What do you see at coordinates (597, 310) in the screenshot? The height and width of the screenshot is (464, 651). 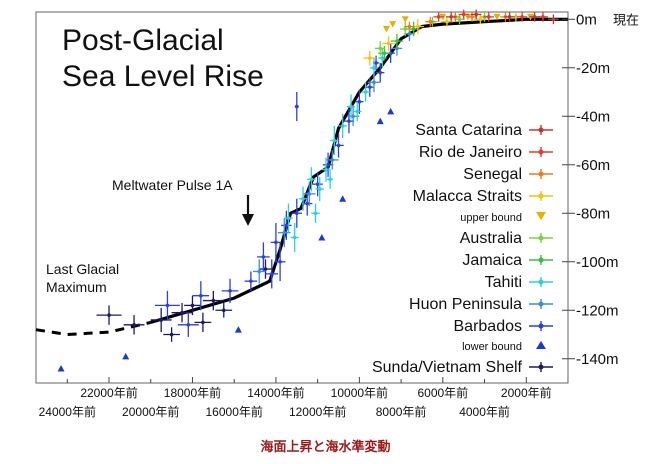 I see `y-tick-label: -120m` at bounding box center [597, 310].